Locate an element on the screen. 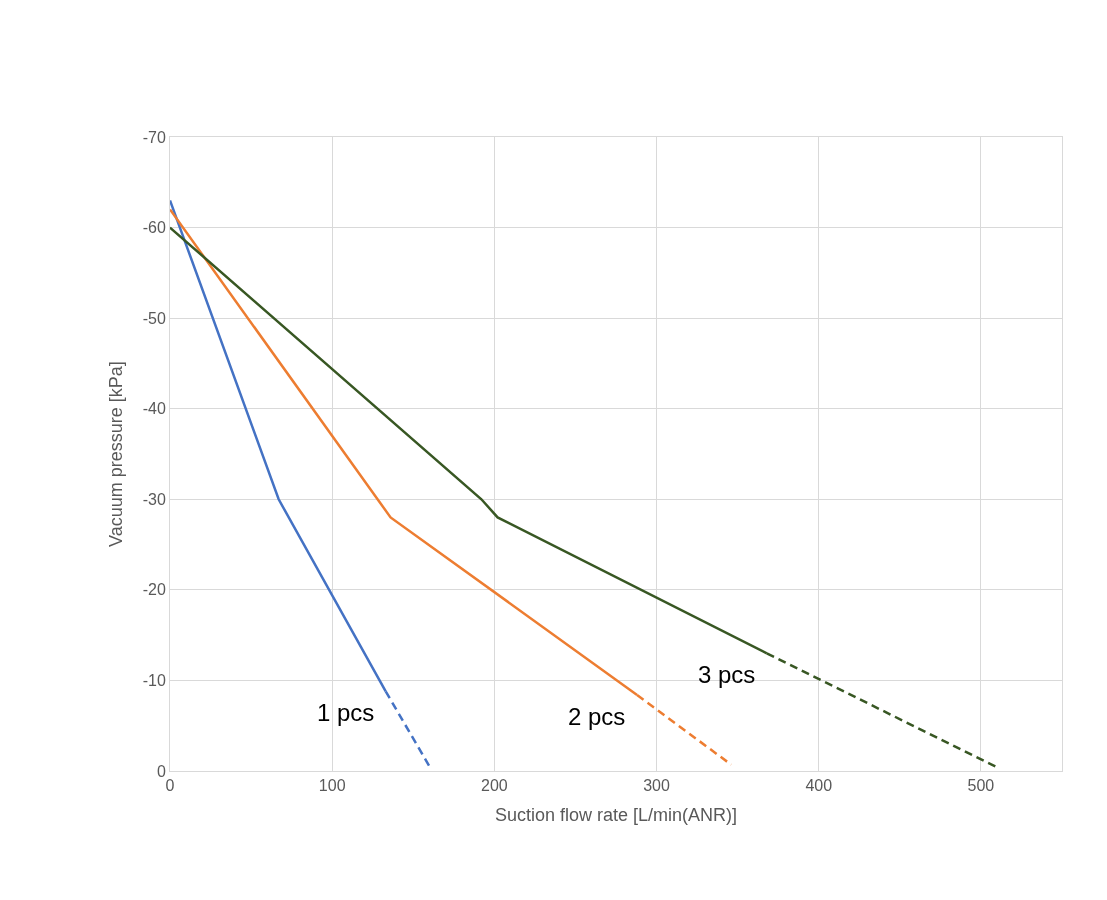  y-tick-label: -10 is located at coordinates (154, 681).